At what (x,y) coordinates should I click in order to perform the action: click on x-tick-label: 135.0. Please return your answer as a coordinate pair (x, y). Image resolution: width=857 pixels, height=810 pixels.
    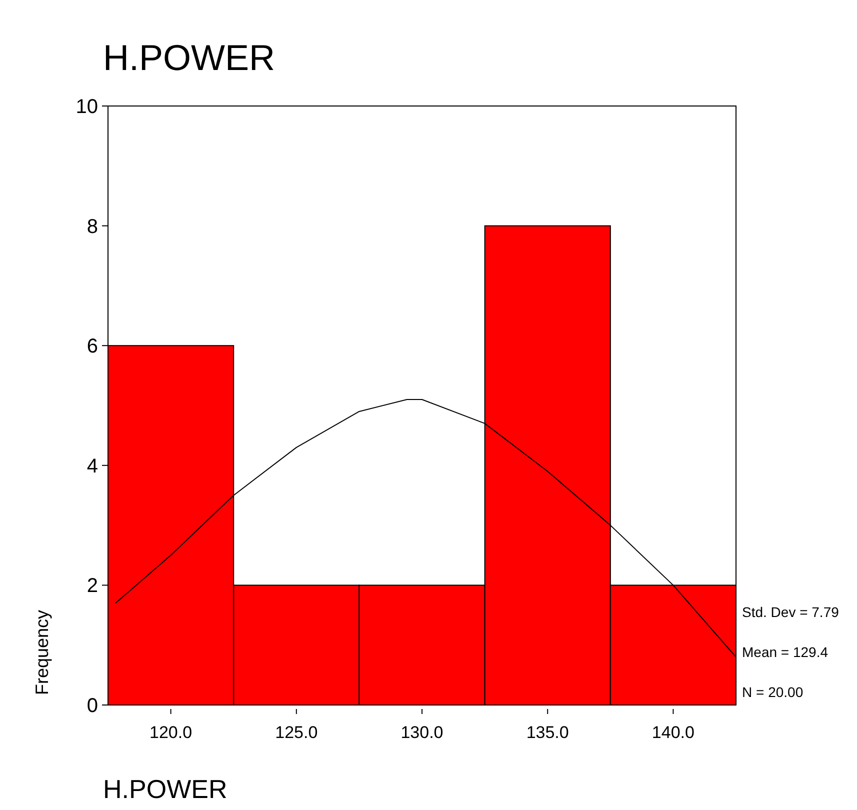
    Looking at the image, I should click on (547, 732).